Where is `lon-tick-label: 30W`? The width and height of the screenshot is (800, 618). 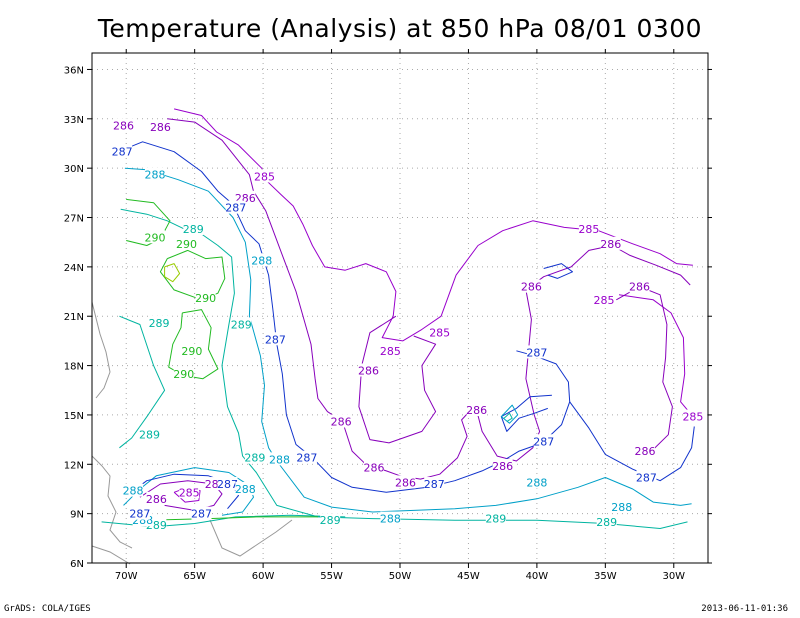
lon-tick-label: 30W is located at coordinates (673, 576).